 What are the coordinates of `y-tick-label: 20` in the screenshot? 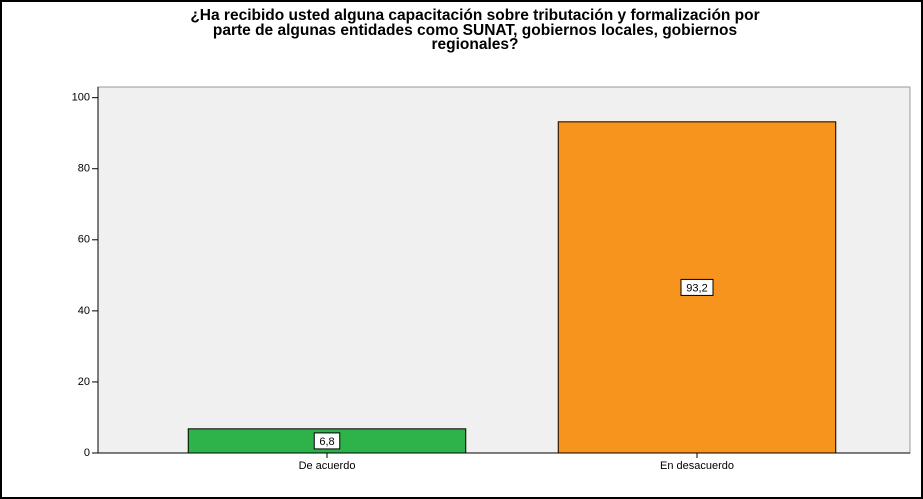 It's located at (84, 382).